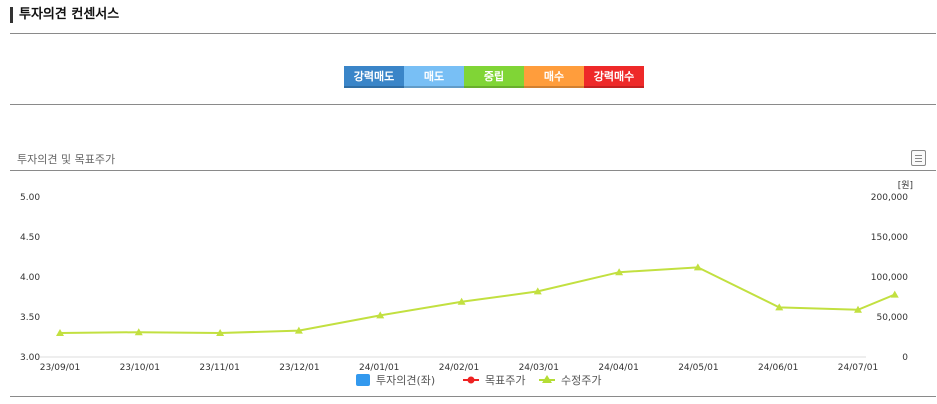 The width and height of the screenshot is (937, 404). What do you see at coordinates (893, 318) in the screenshot?
I see `y-right-tick-label: 50,000` at bounding box center [893, 318].